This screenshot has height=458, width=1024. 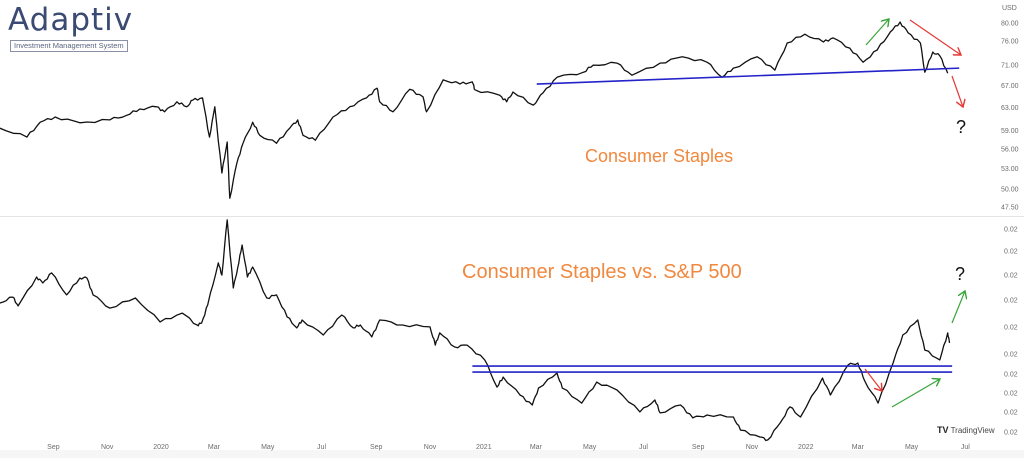 I want to click on y-tick-label: 76.00, so click(x=1010, y=42).